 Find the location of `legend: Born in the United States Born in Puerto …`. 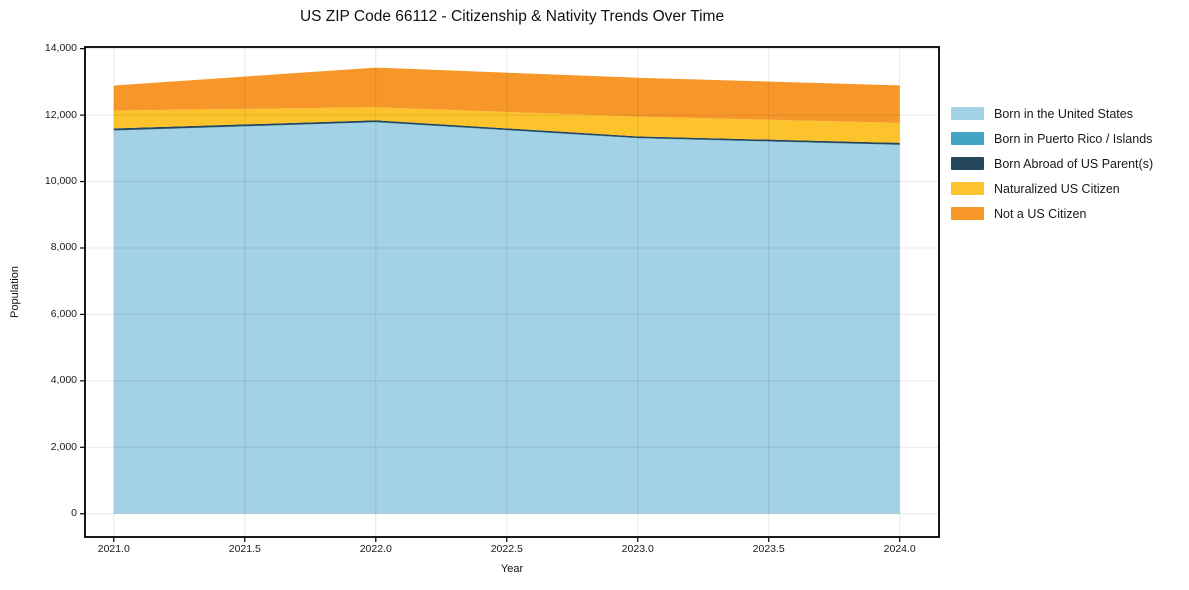

legend: Born in the United States Born in Puerto … is located at coordinates (1052, 163).